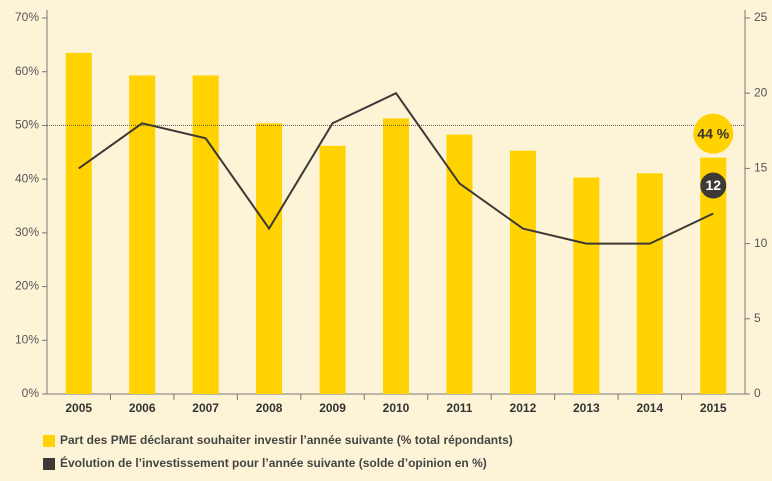 The image size is (772, 481). I want to click on value-label: 44 %, so click(713, 133).